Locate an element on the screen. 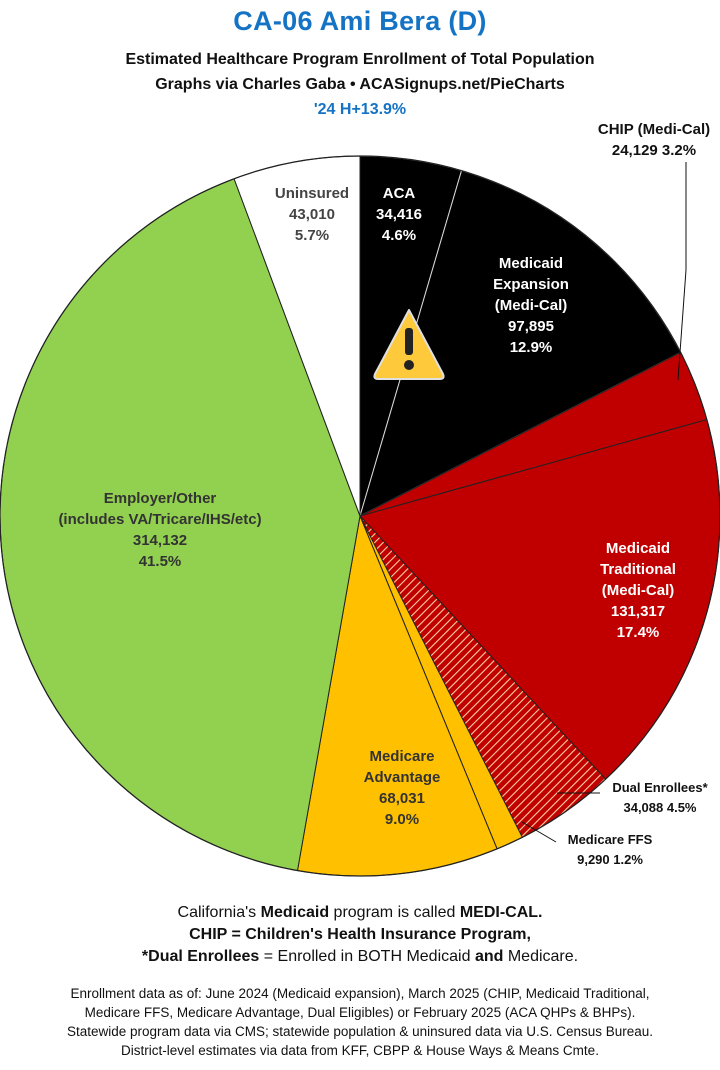 Image resolution: width=720 pixels, height=1070 pixels. chart-title: CA-06 Ami Bera (D) is located at coordinates (360, 21).